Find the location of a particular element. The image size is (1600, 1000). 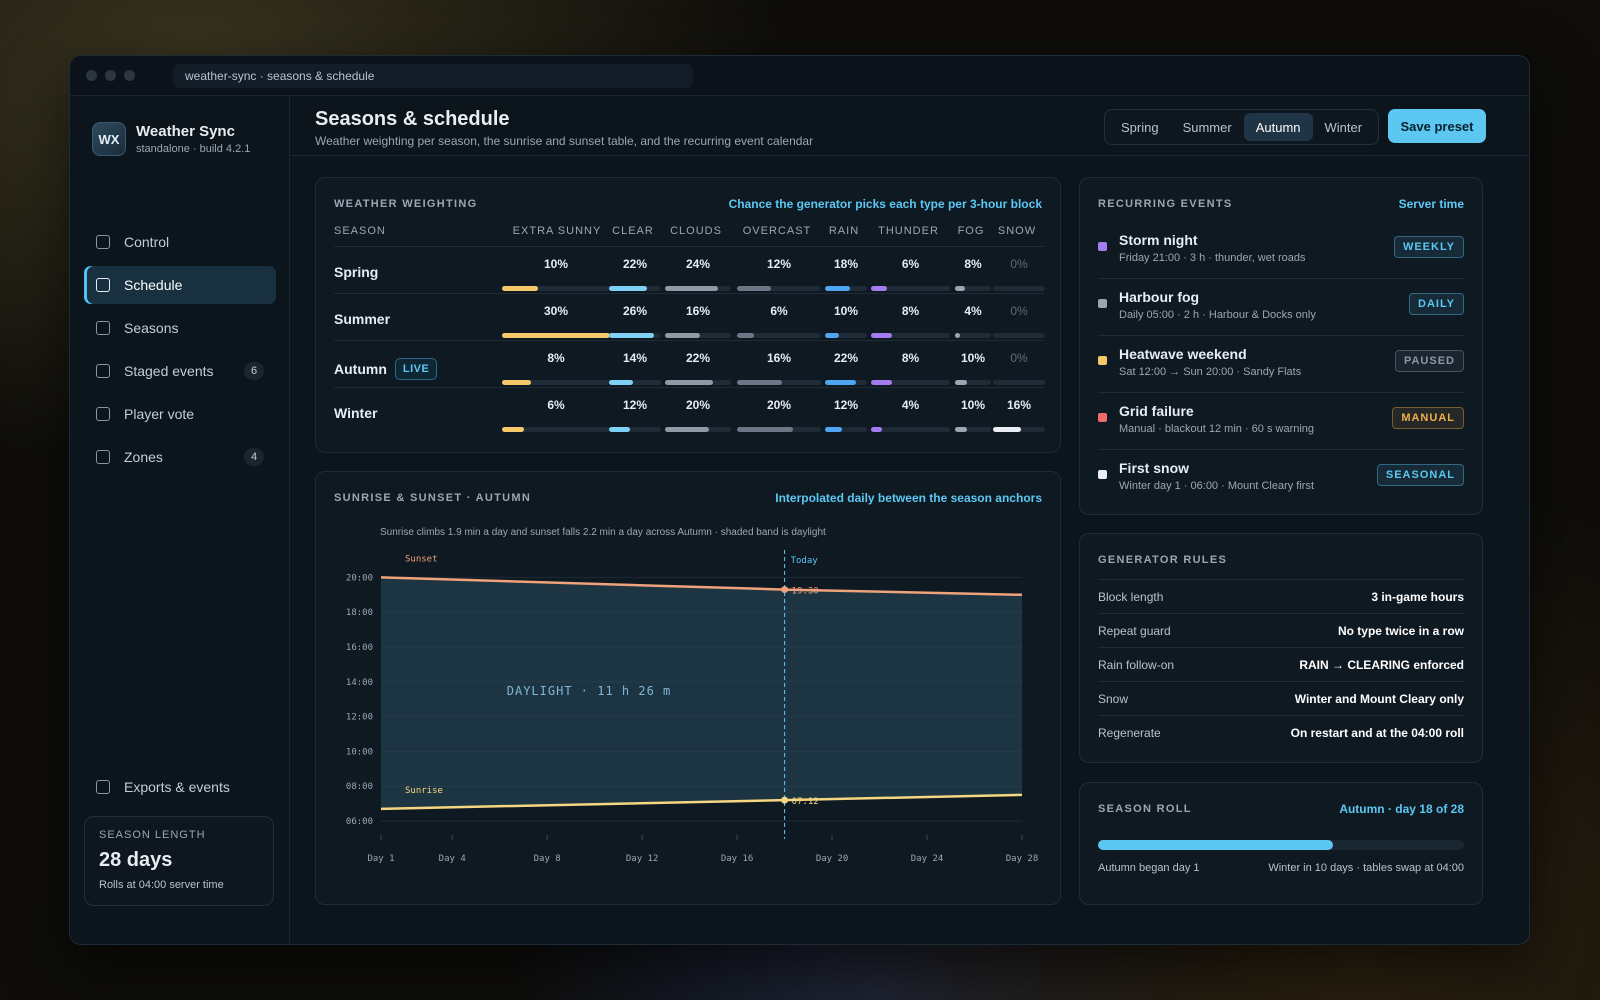

season-tab-summer: Summer is located at coordinates (1207, 127).